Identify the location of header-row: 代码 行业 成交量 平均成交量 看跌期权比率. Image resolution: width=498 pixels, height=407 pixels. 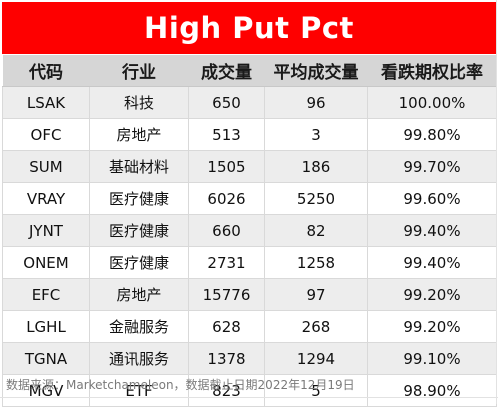
(249, 71).